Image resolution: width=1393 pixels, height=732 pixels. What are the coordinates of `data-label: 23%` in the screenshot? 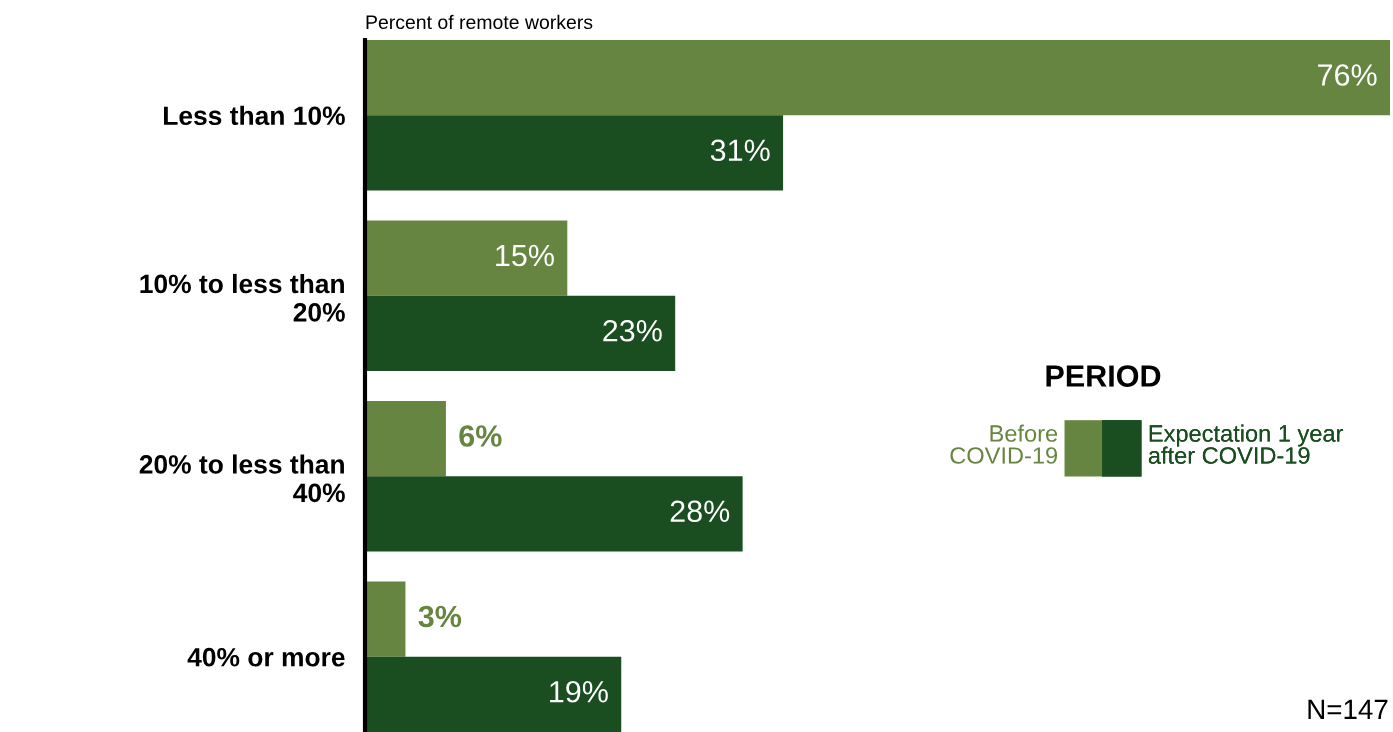 It's located at (632, 330).